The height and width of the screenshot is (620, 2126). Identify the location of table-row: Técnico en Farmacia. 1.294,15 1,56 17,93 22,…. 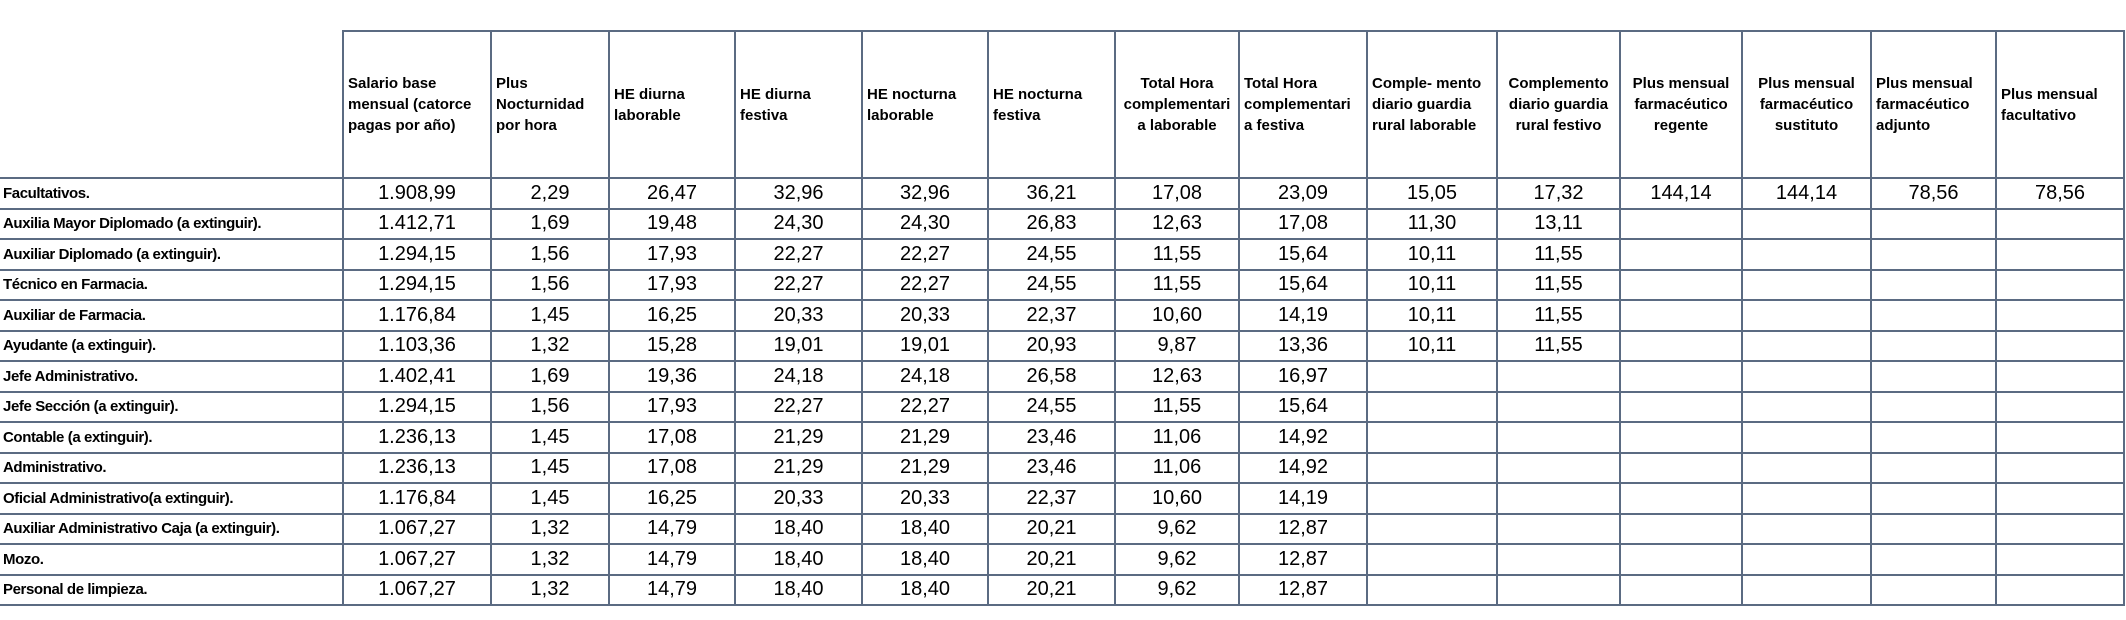
(1062, 284).